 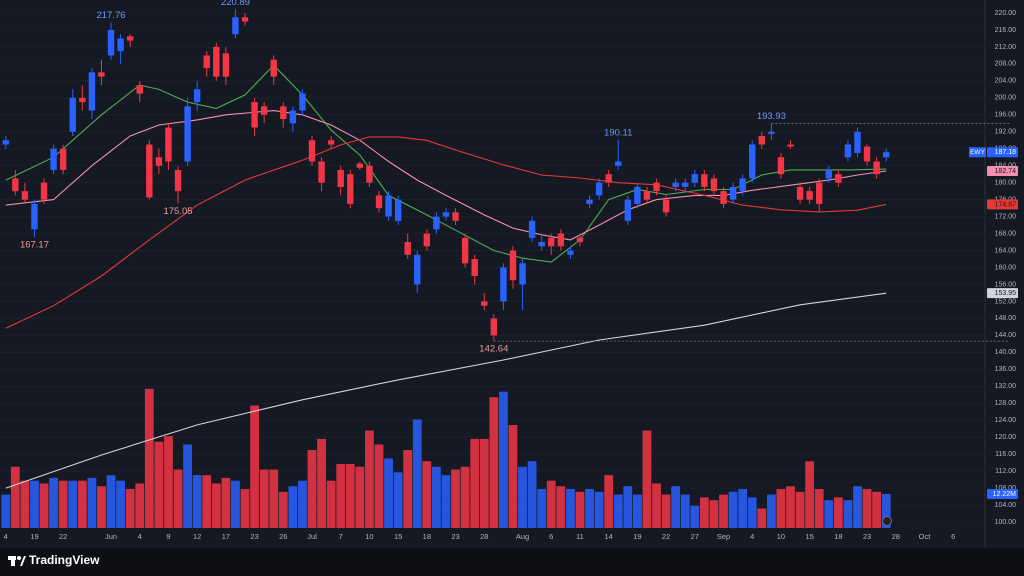 What do you see at coordinates (341, 536) in the screenshot?
I see `x-tick-label: 7` at bounding box center [341, 536].